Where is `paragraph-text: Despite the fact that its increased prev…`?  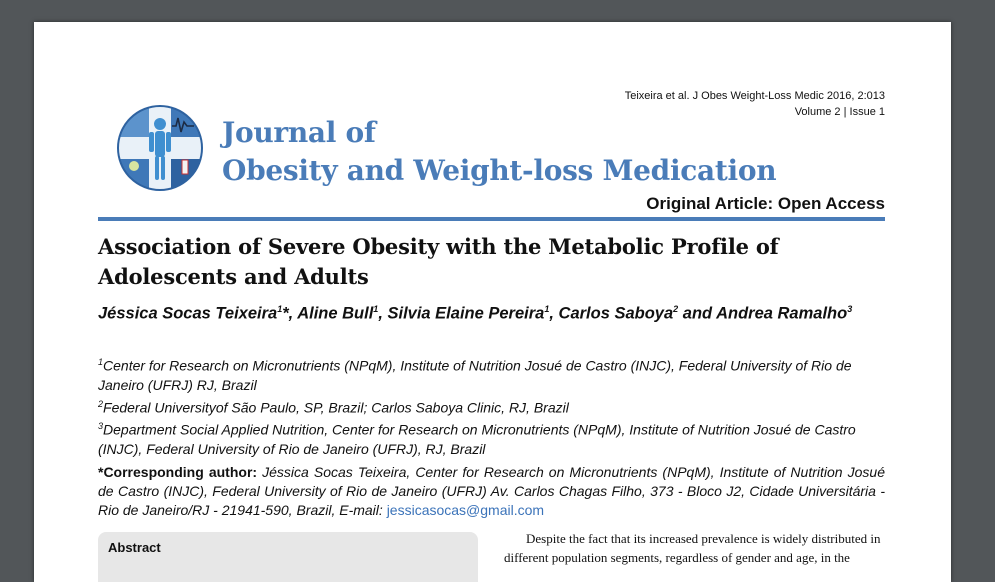 paragraph-text: Despite the fact that its increased prev… is located at coordinates (692, 548).